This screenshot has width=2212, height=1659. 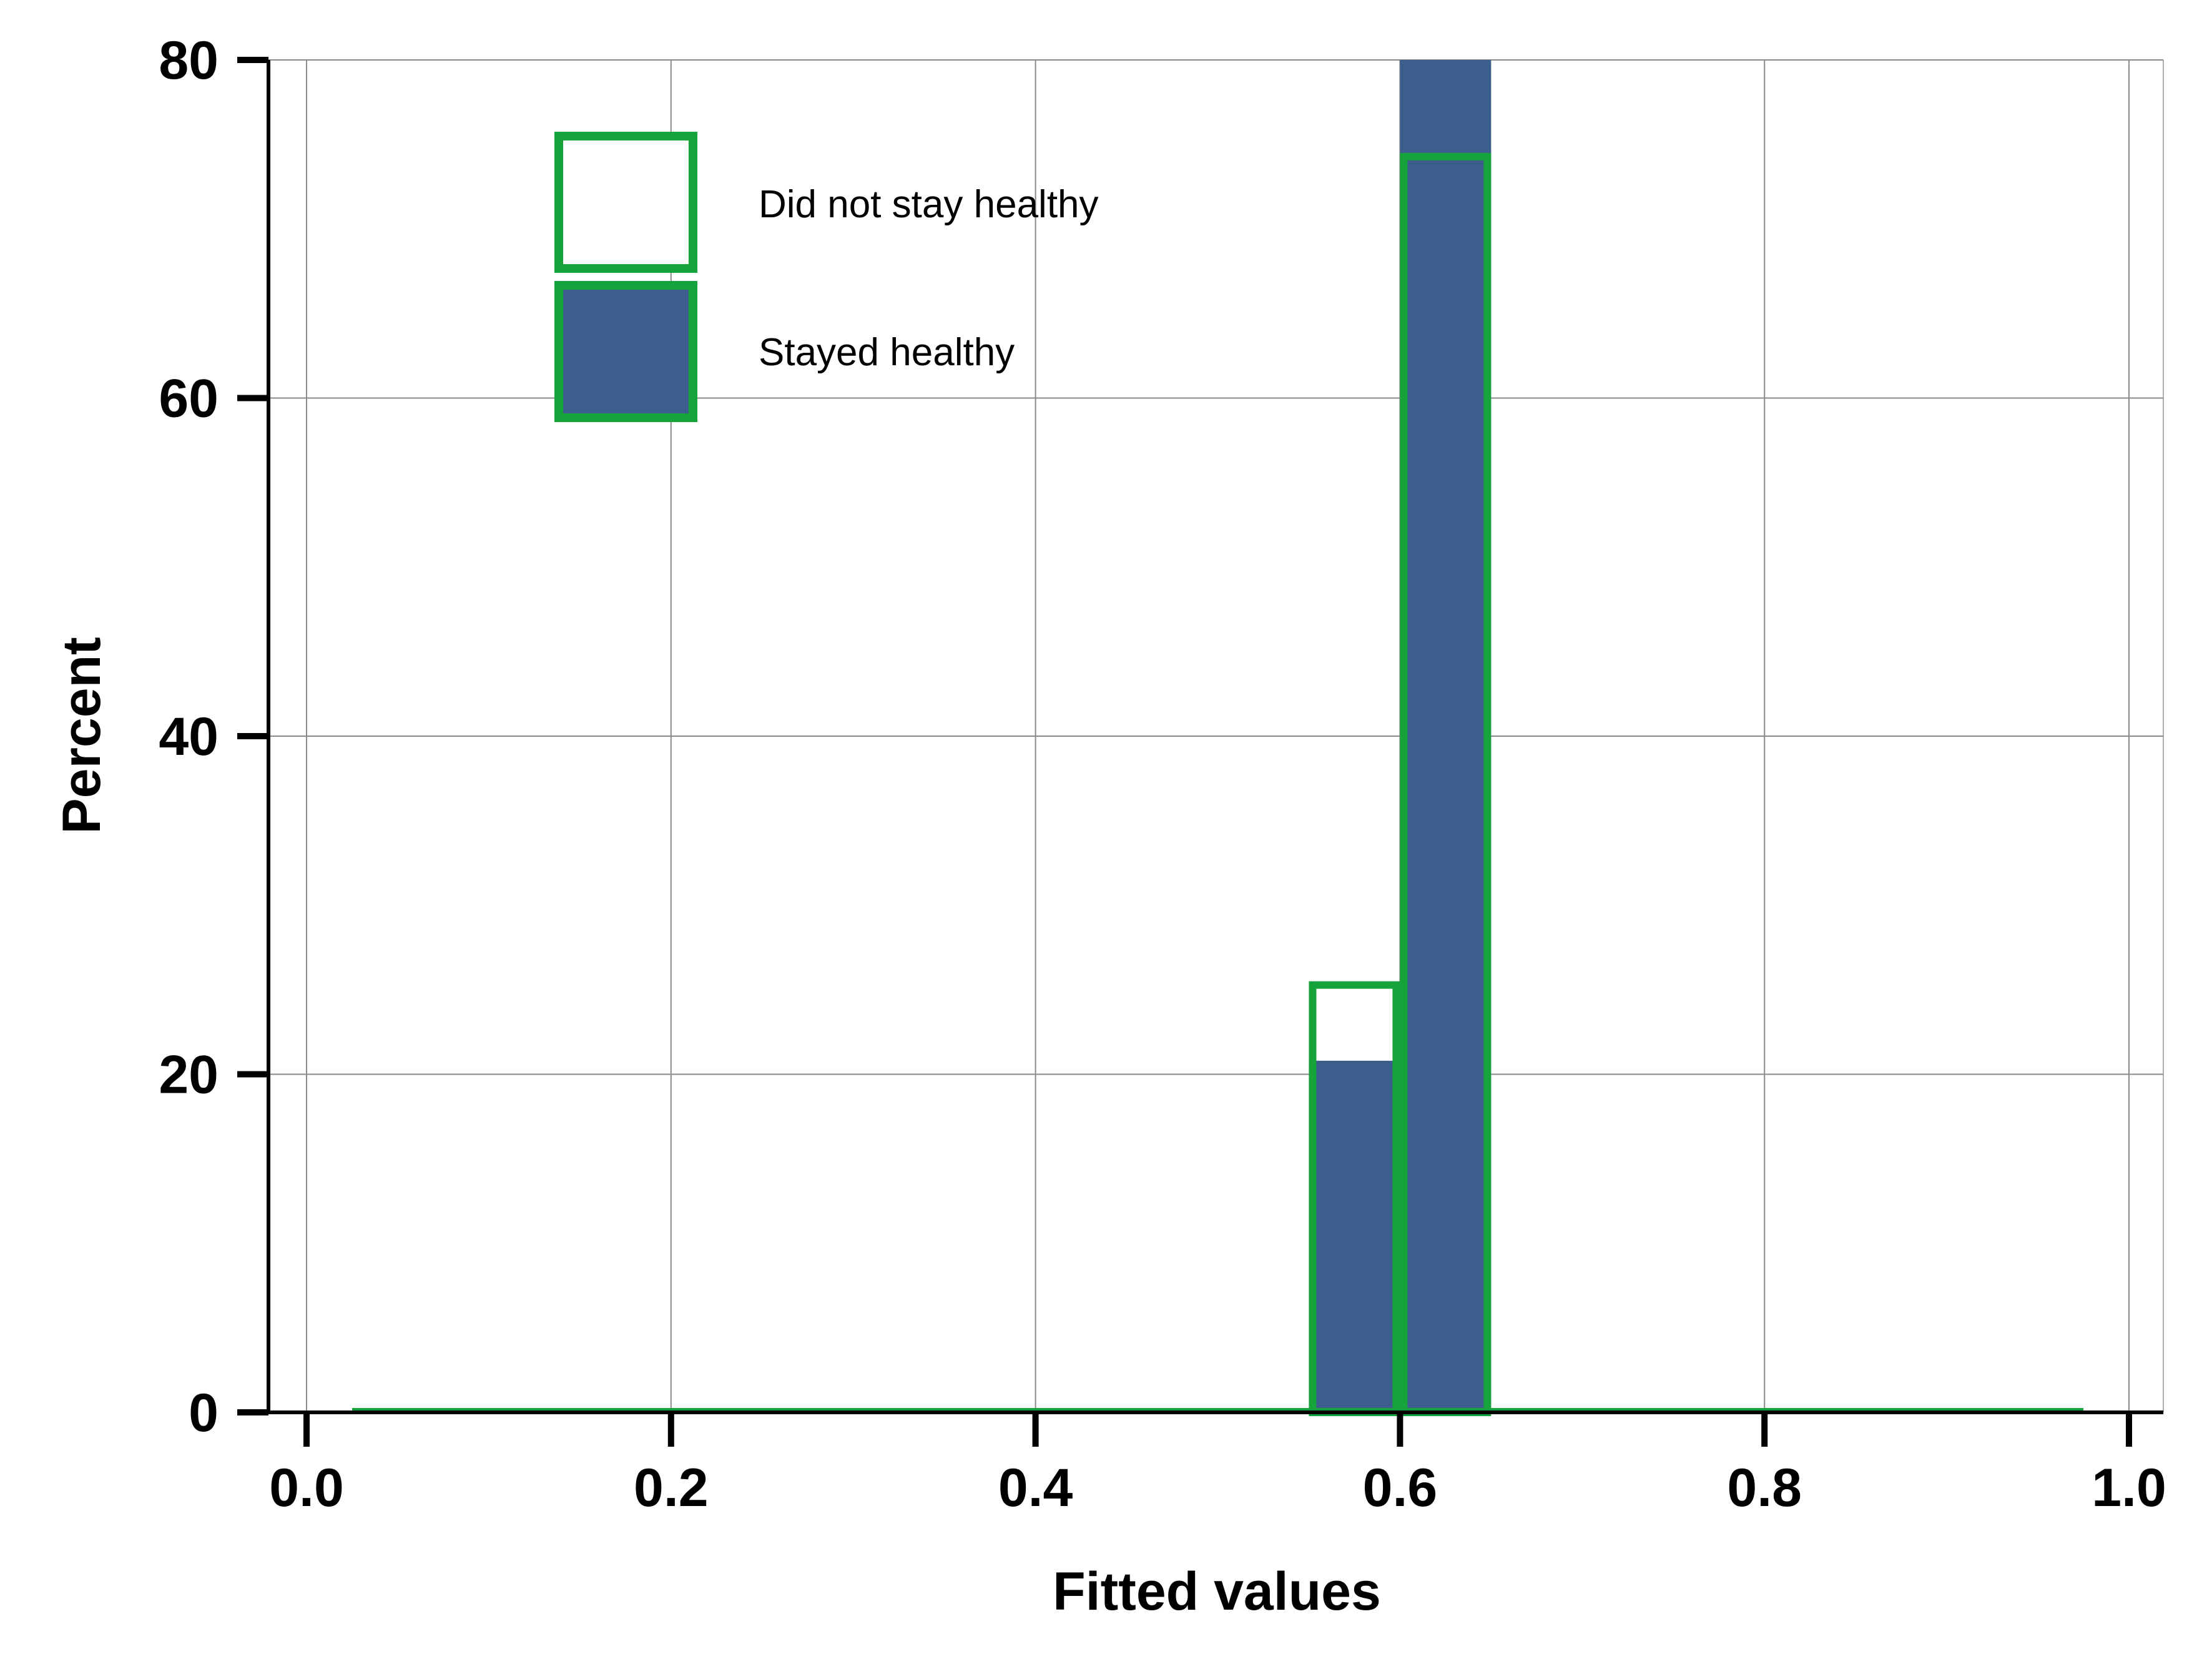 What do you see at coordinates (1400, 1488) in the screenshot?
I see `x-tick-label-3: 0.6` at bounding box center [1400, 1488].